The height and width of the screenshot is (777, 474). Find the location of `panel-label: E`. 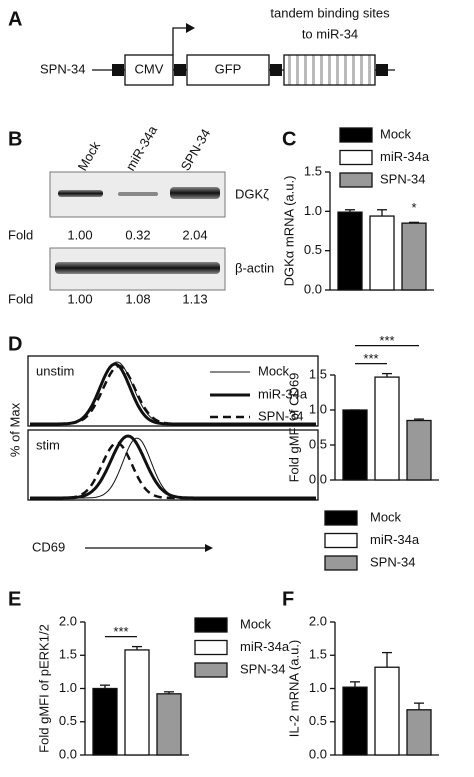

panel-label: E is located at coordinates (14, 599).